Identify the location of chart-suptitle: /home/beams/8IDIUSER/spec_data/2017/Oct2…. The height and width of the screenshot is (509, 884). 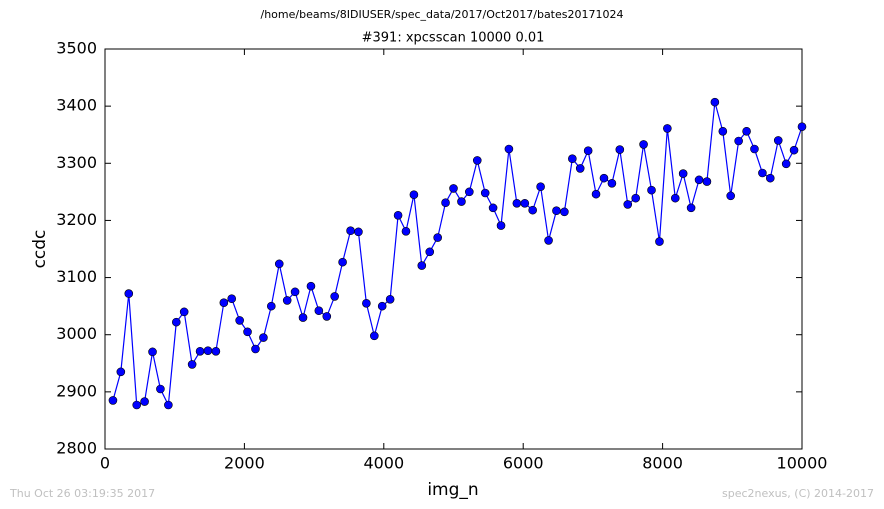
(442, 14).